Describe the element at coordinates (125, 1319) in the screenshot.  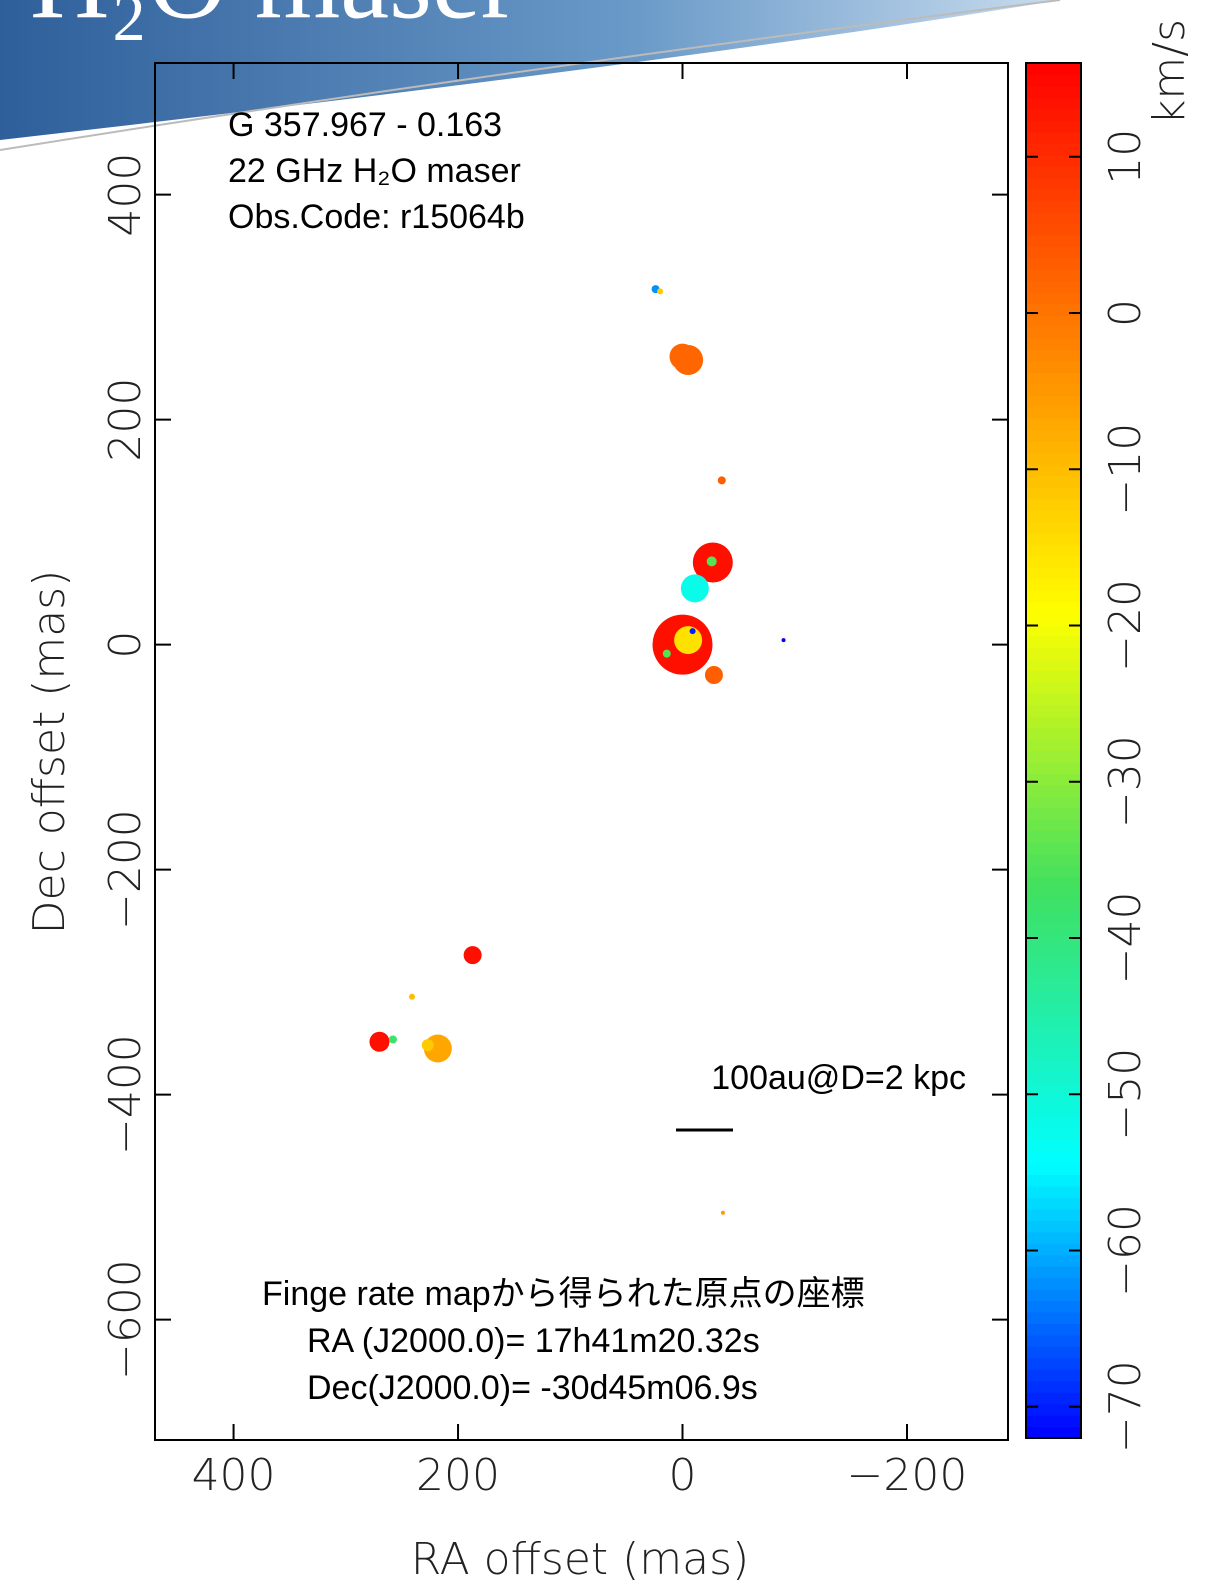
I see `y-tick-label: −600` at that location.